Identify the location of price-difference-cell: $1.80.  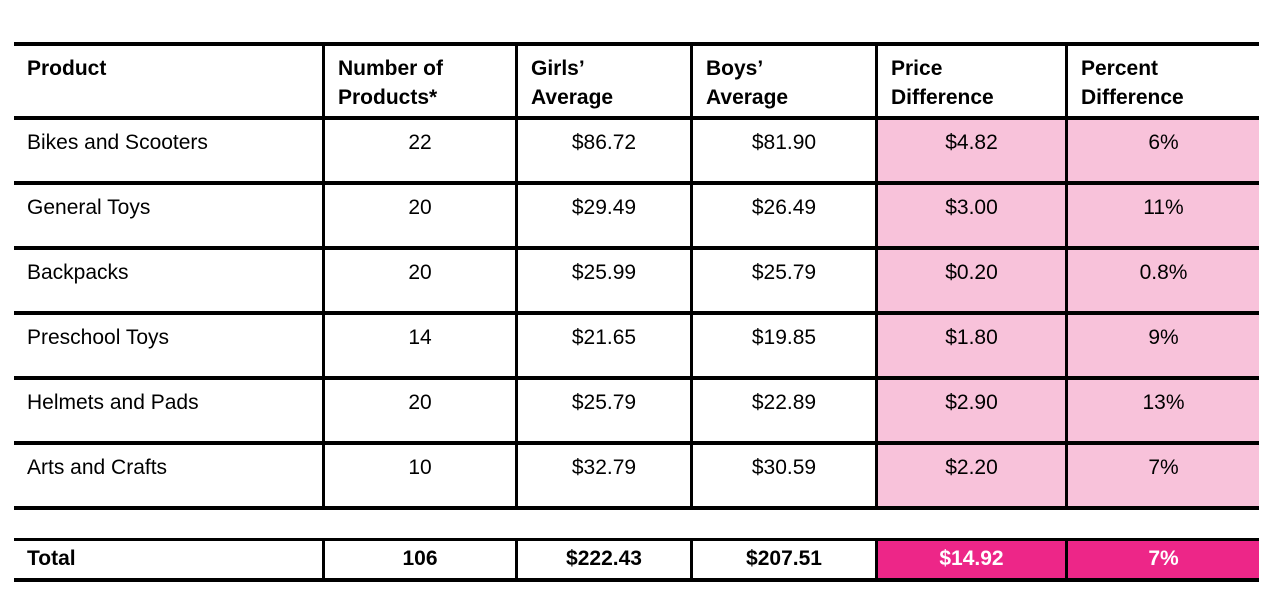
(970, 345).